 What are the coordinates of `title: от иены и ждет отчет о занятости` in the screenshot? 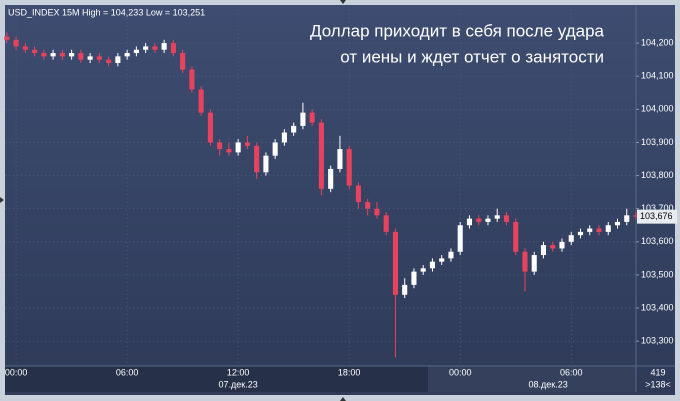 It's located at (472, 56).